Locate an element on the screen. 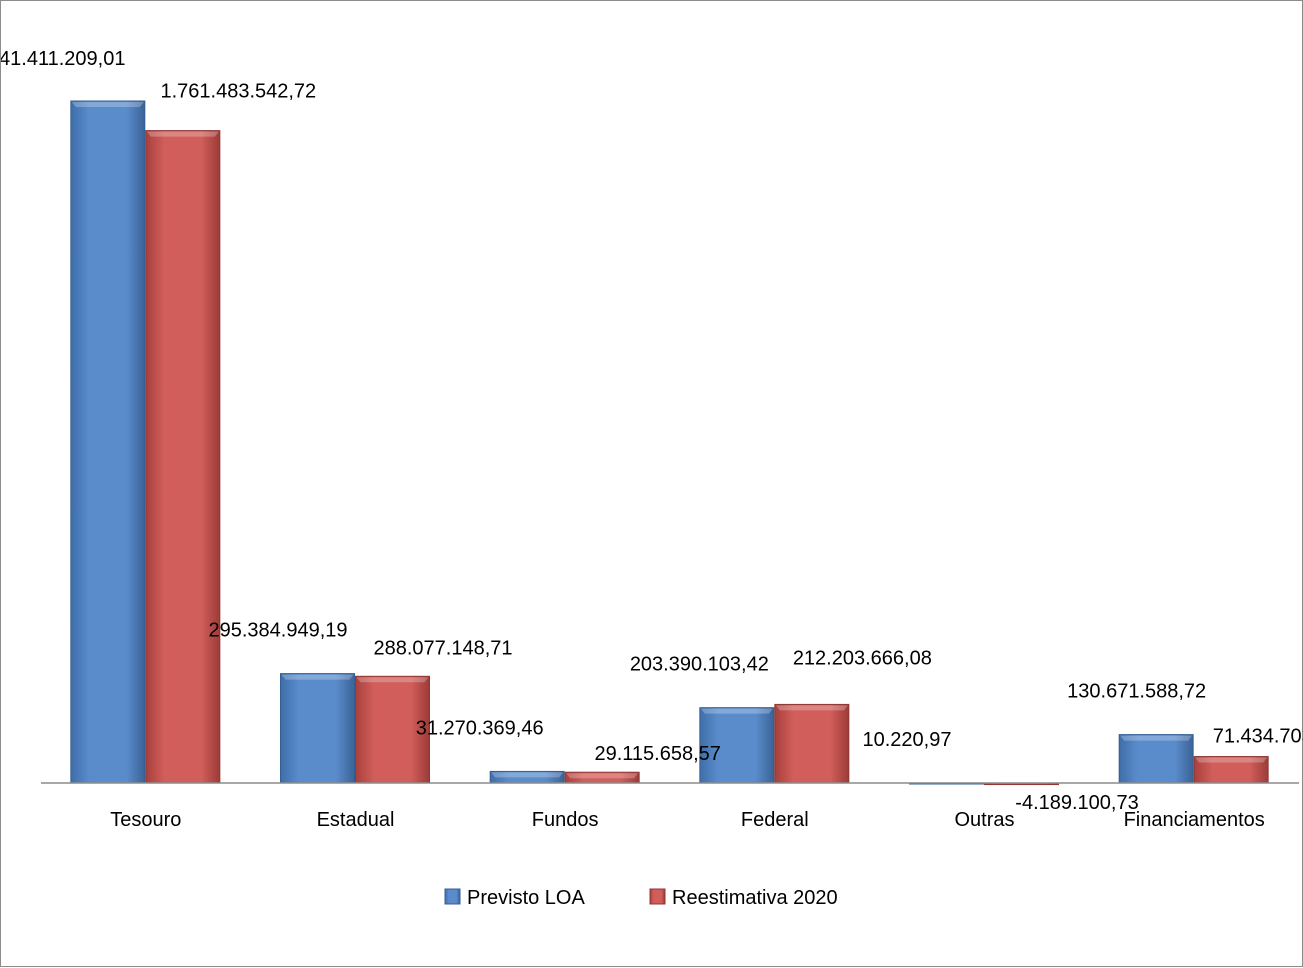  category-label-outras: Outras is located at coordinates (984, 820).